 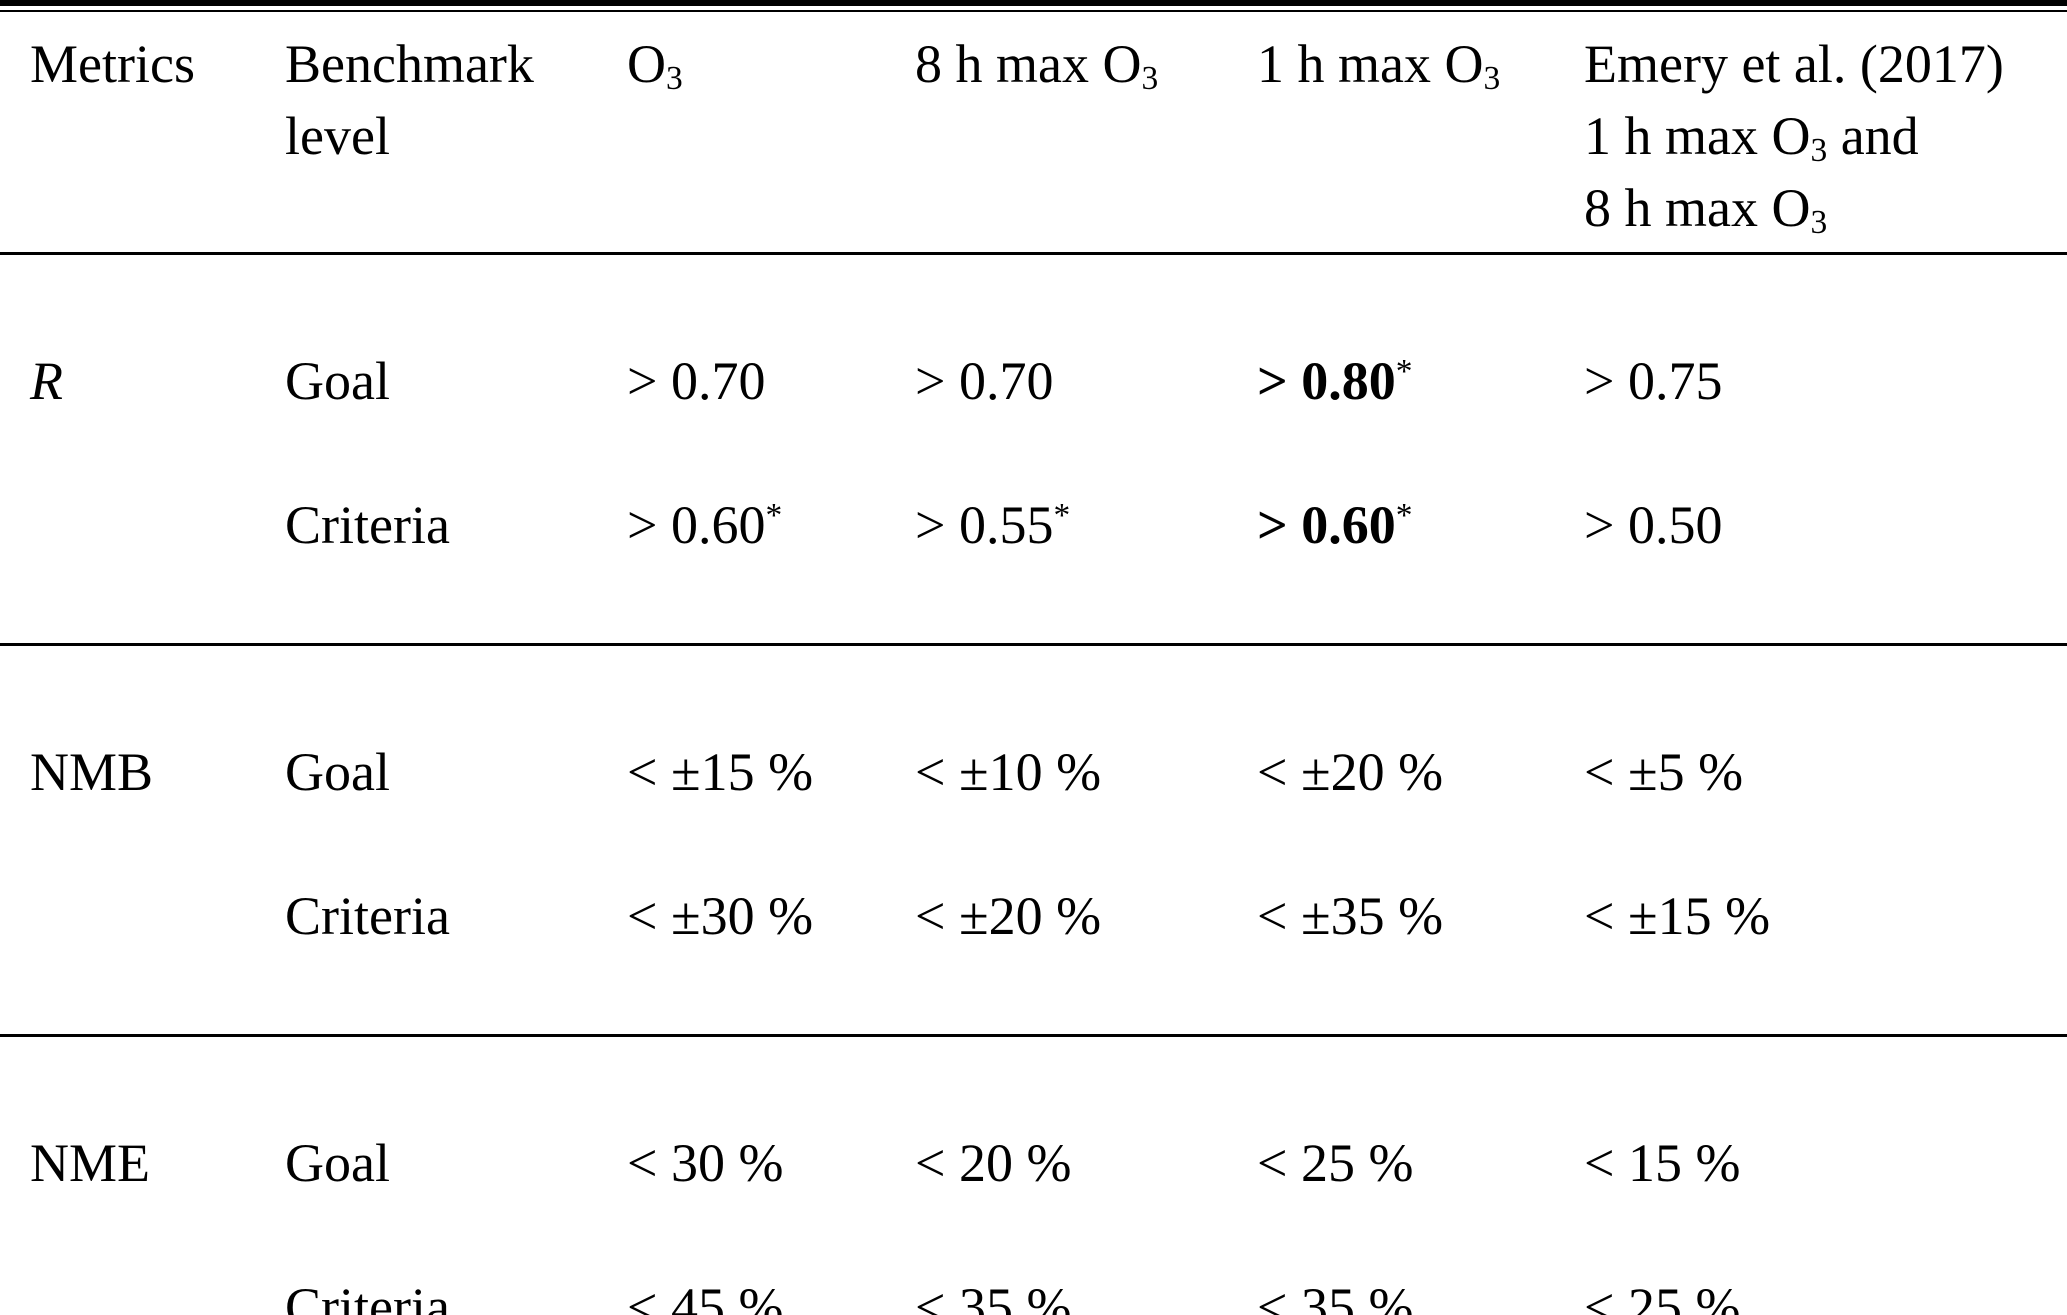 What do you see at coordinates (1335, 381) in the screenshot?
I see `goal-value: > 0.80*` at bounding box center [1335, 381].